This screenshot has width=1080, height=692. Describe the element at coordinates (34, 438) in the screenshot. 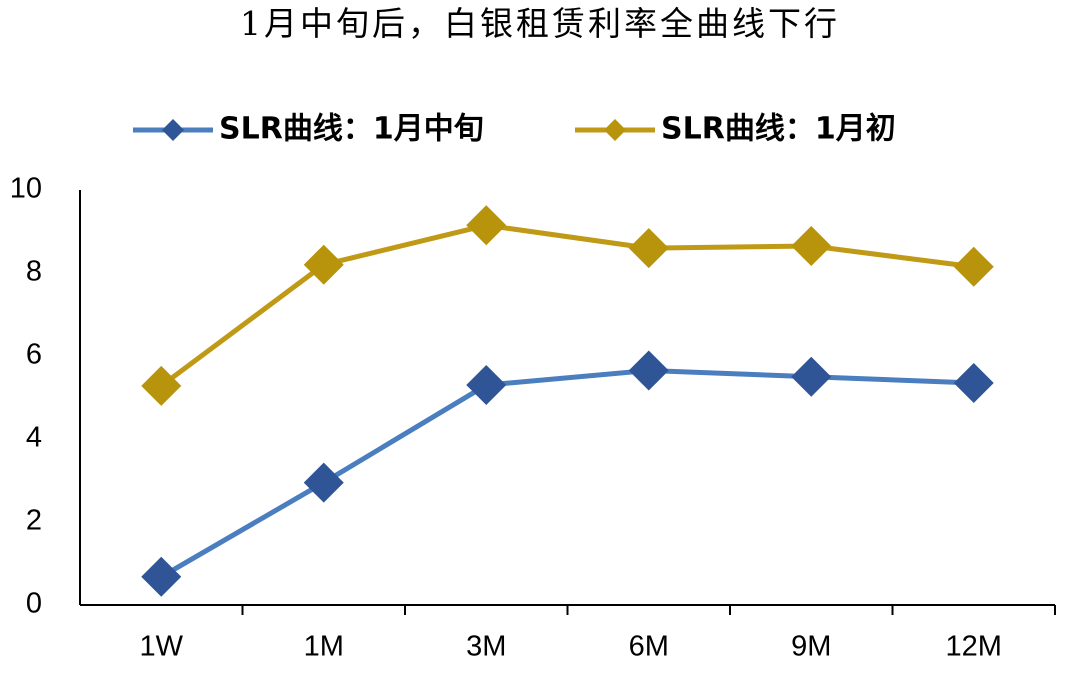

I see `y-tick-label: 4` at that location.